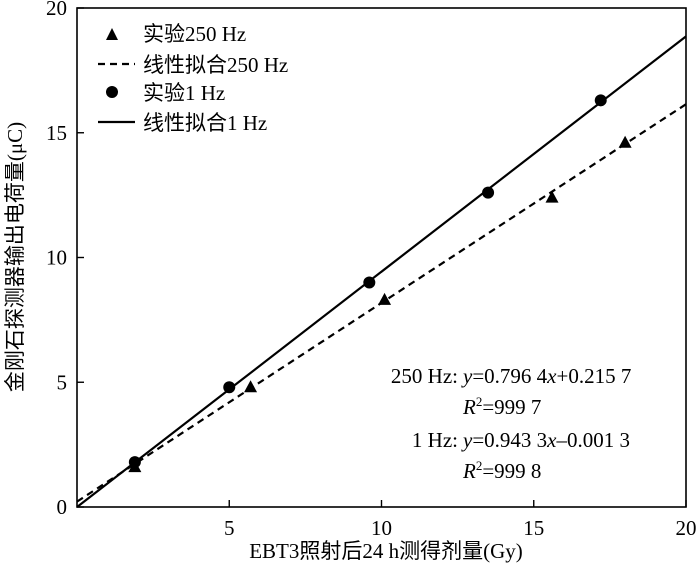  Describe the element at coordinates (686, 528) in the screenshot. I see `x-tick-label: 20` at that location.